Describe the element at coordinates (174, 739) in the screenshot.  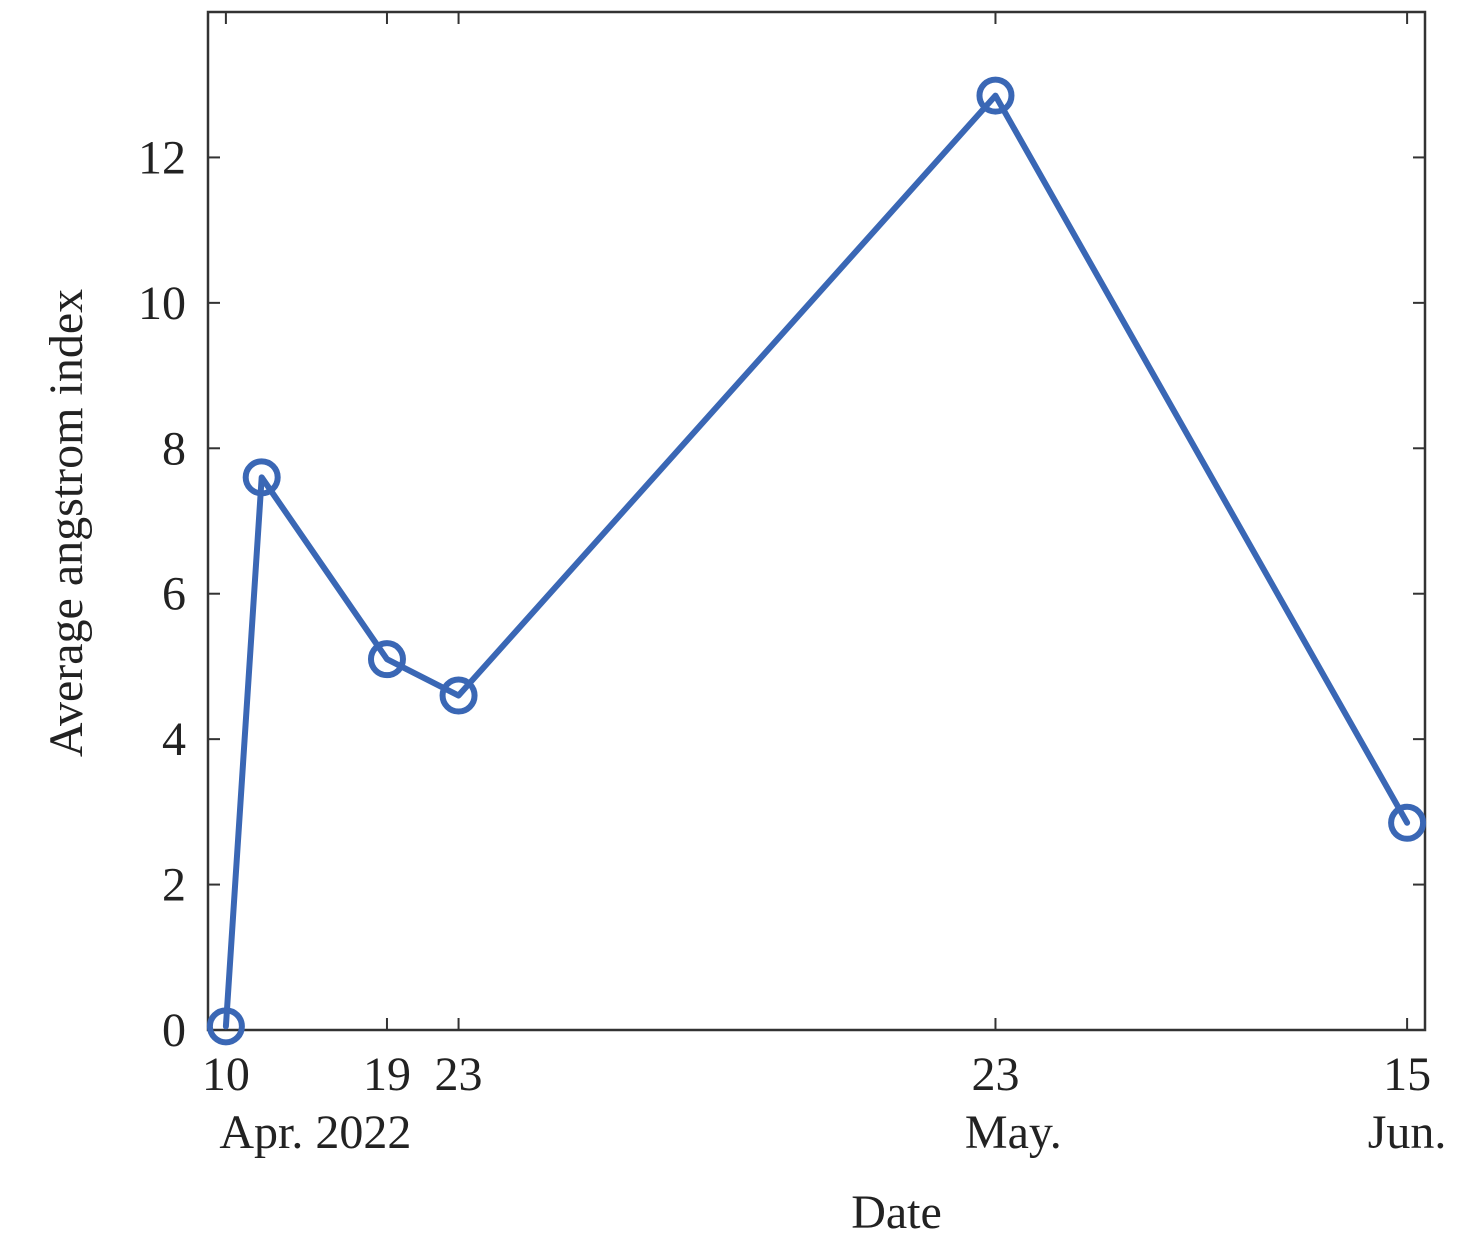
I see `y-tick-label: 4` at that location.